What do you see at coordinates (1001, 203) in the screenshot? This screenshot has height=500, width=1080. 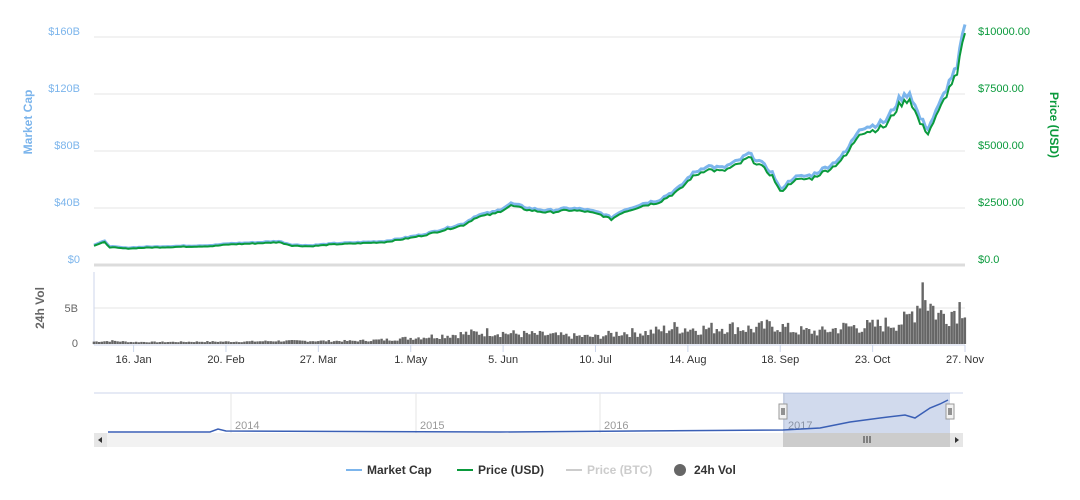 I see `right-axis-tick-label: $2500.00` at bounding box center [1001, 203].